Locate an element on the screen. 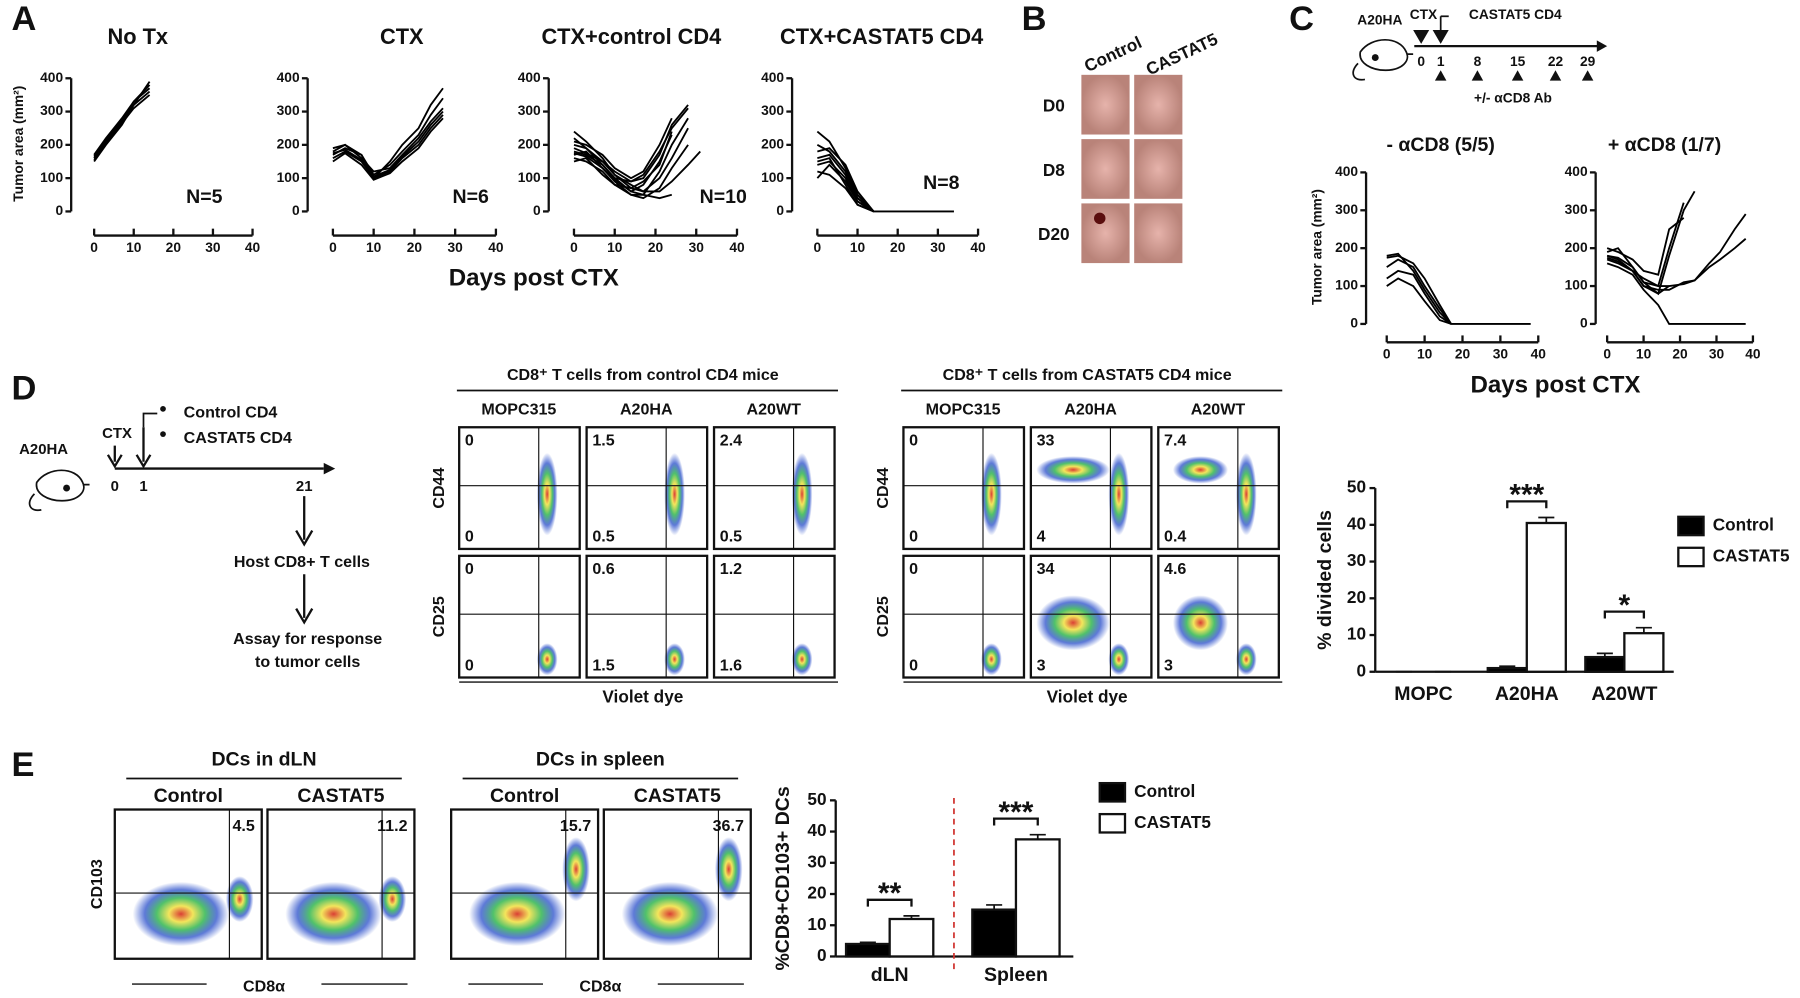 Image resolution: width=1800 pixels, height=998 pixels. quadrant-value: 4 is located at coordinates (1041, 537).